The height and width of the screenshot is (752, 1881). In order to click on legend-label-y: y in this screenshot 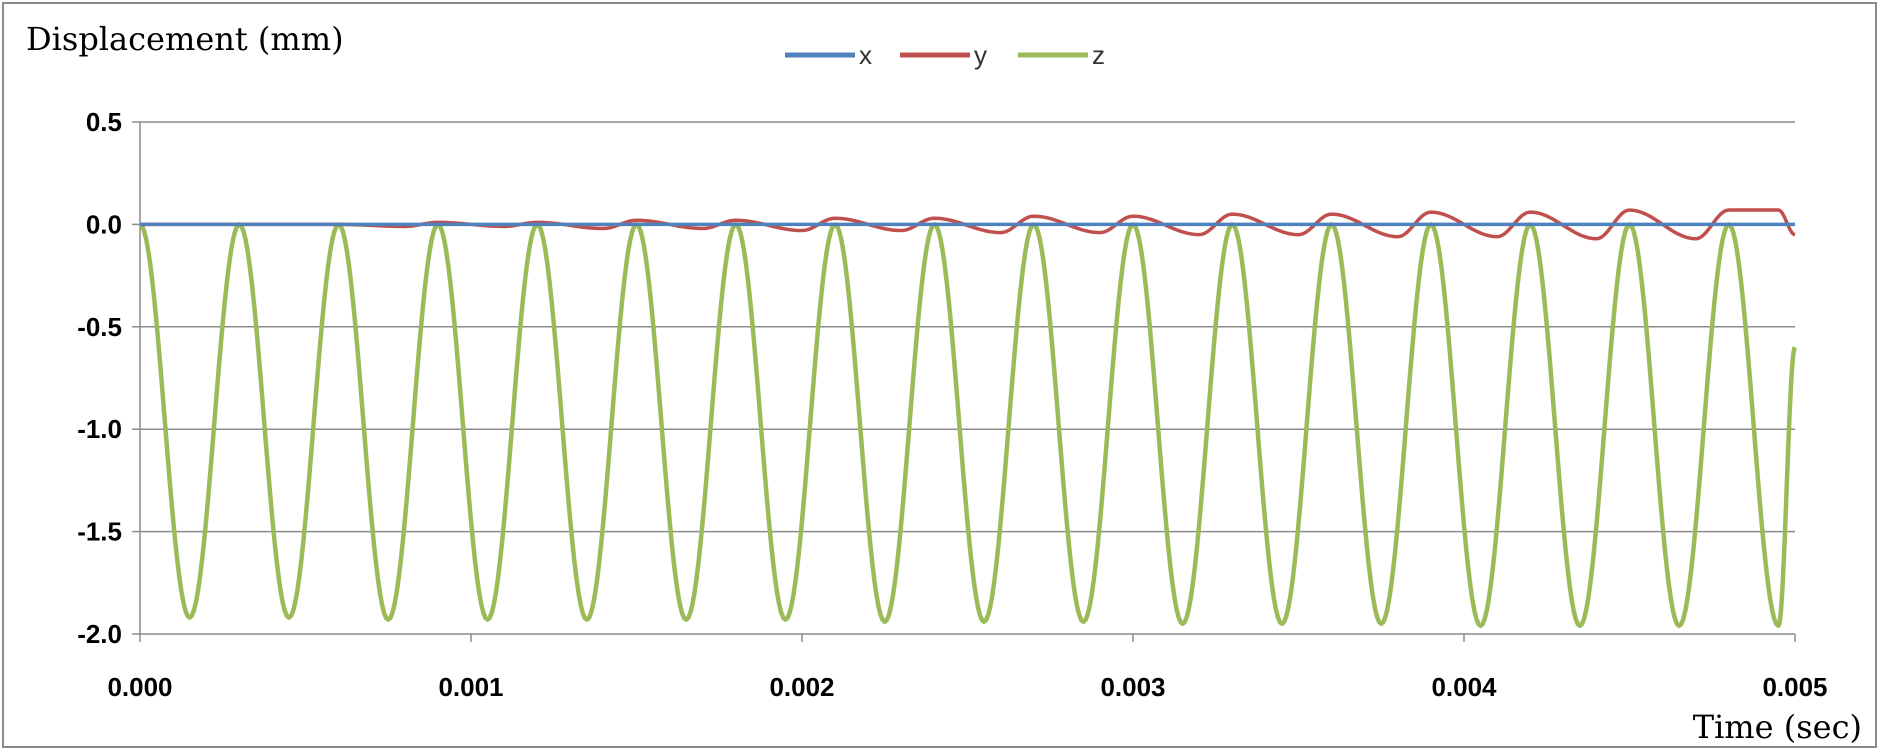, I will do `click(980, 55)`.